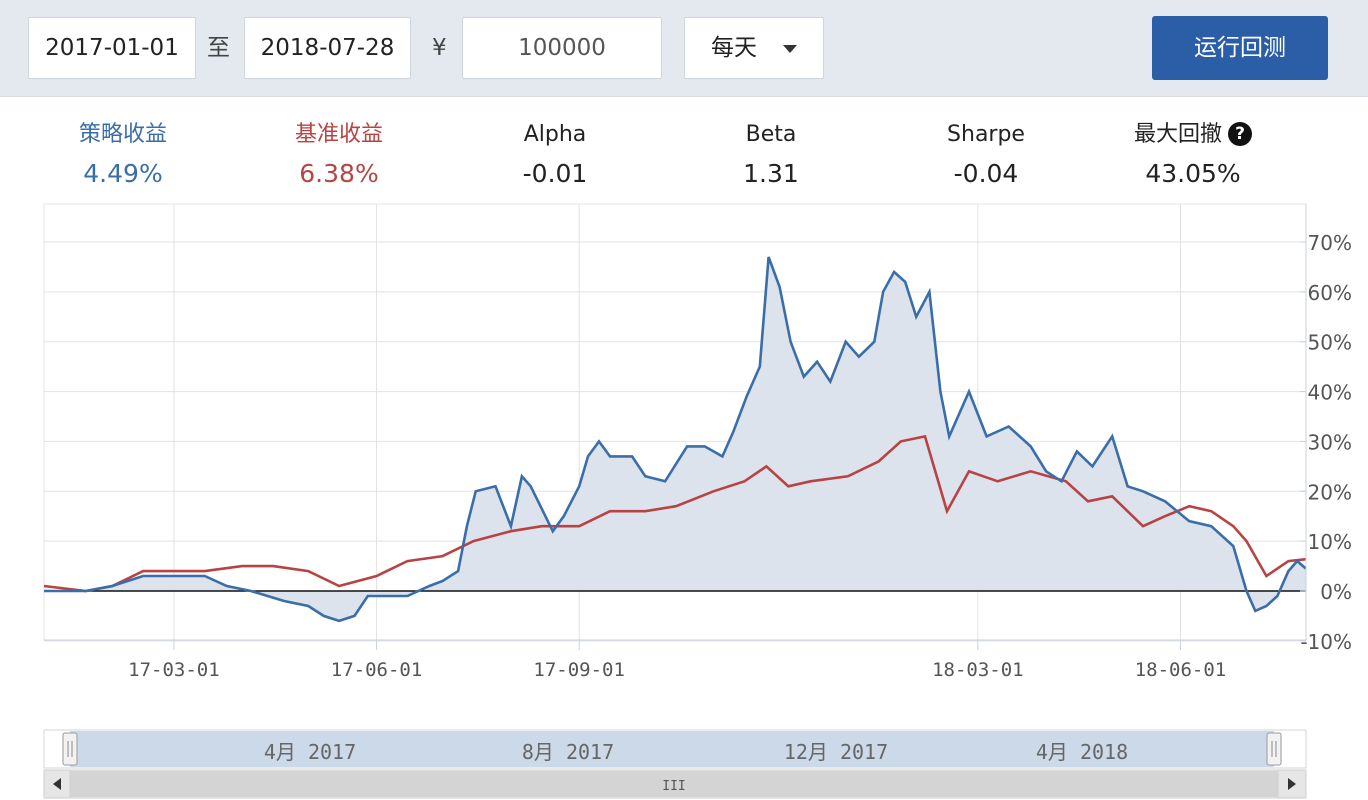 The image size is (1368, 800). What do you see at coordinates (579, 670) in the screenshot?
I see `x-tick-label: 17-09-01` at bounding box center [579, 670].